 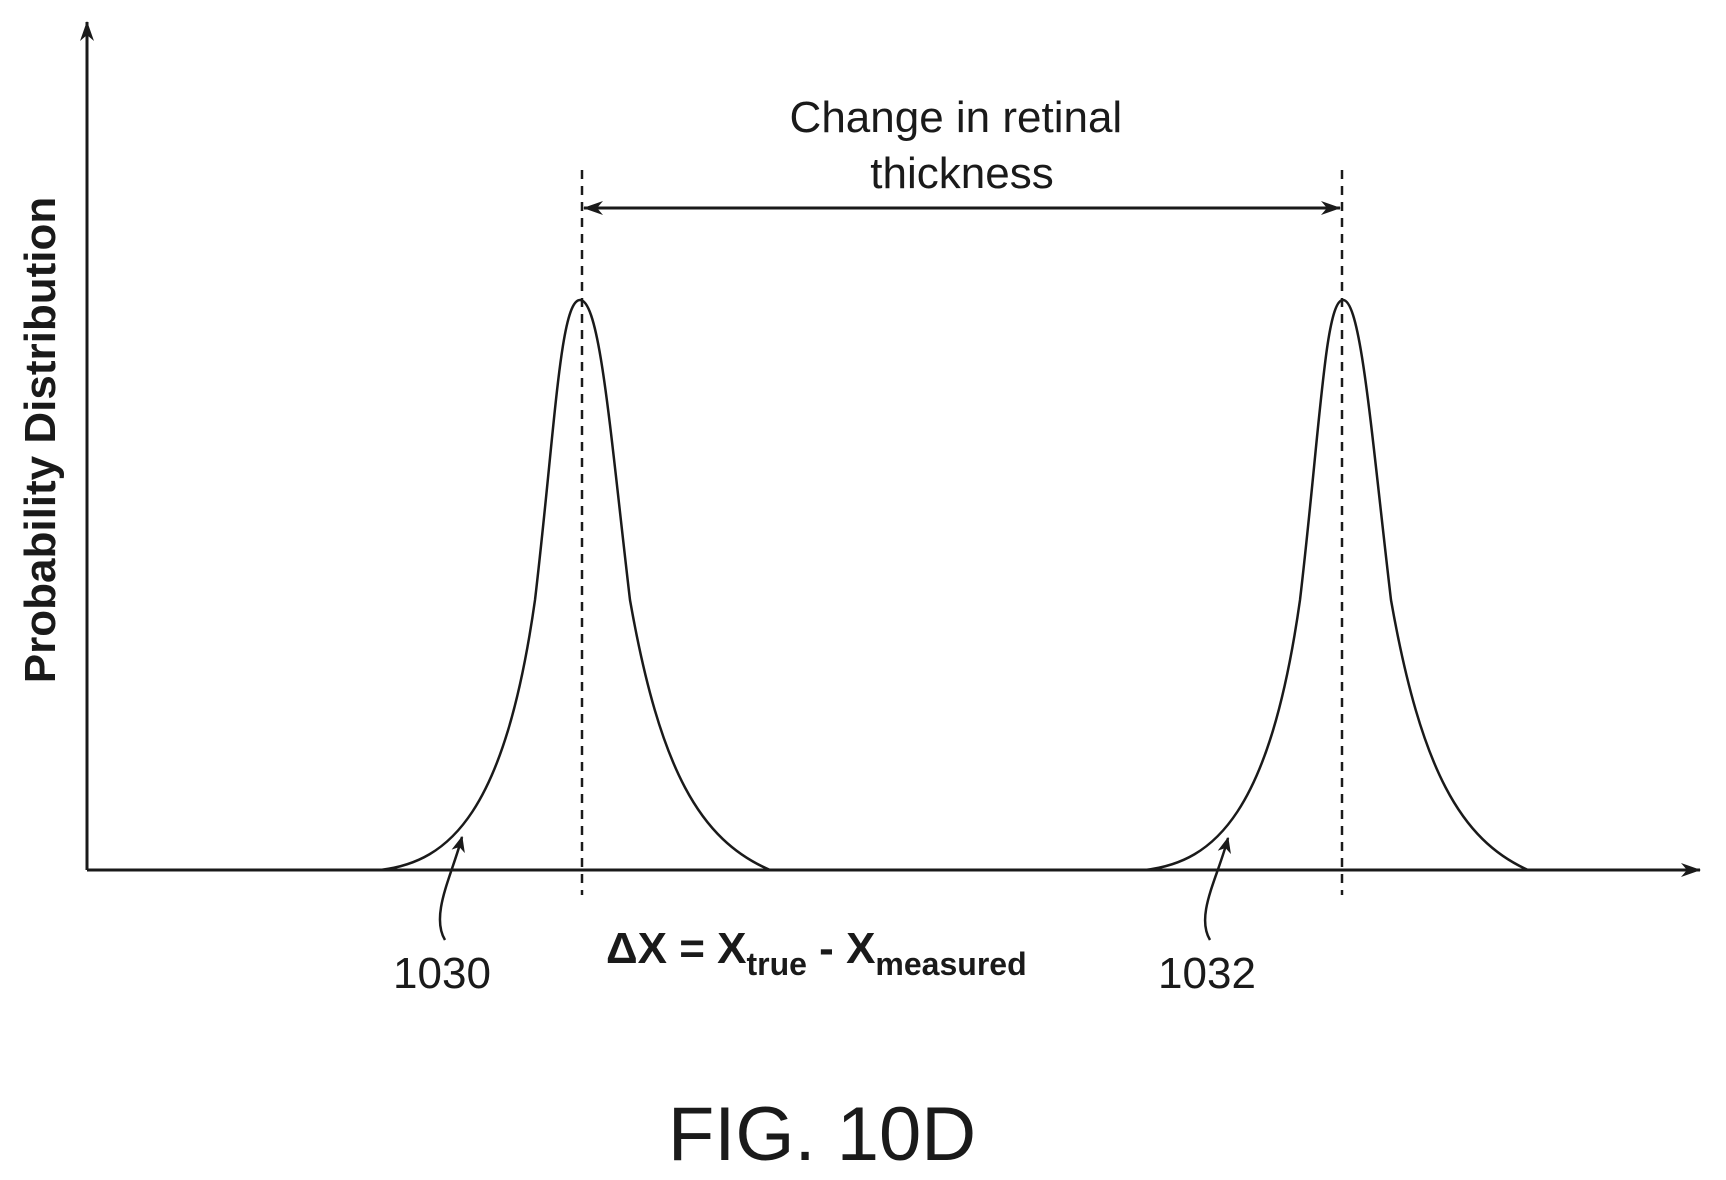 I want to click on y-axis-label: Probability Distribution, so click(x=40, y=440).